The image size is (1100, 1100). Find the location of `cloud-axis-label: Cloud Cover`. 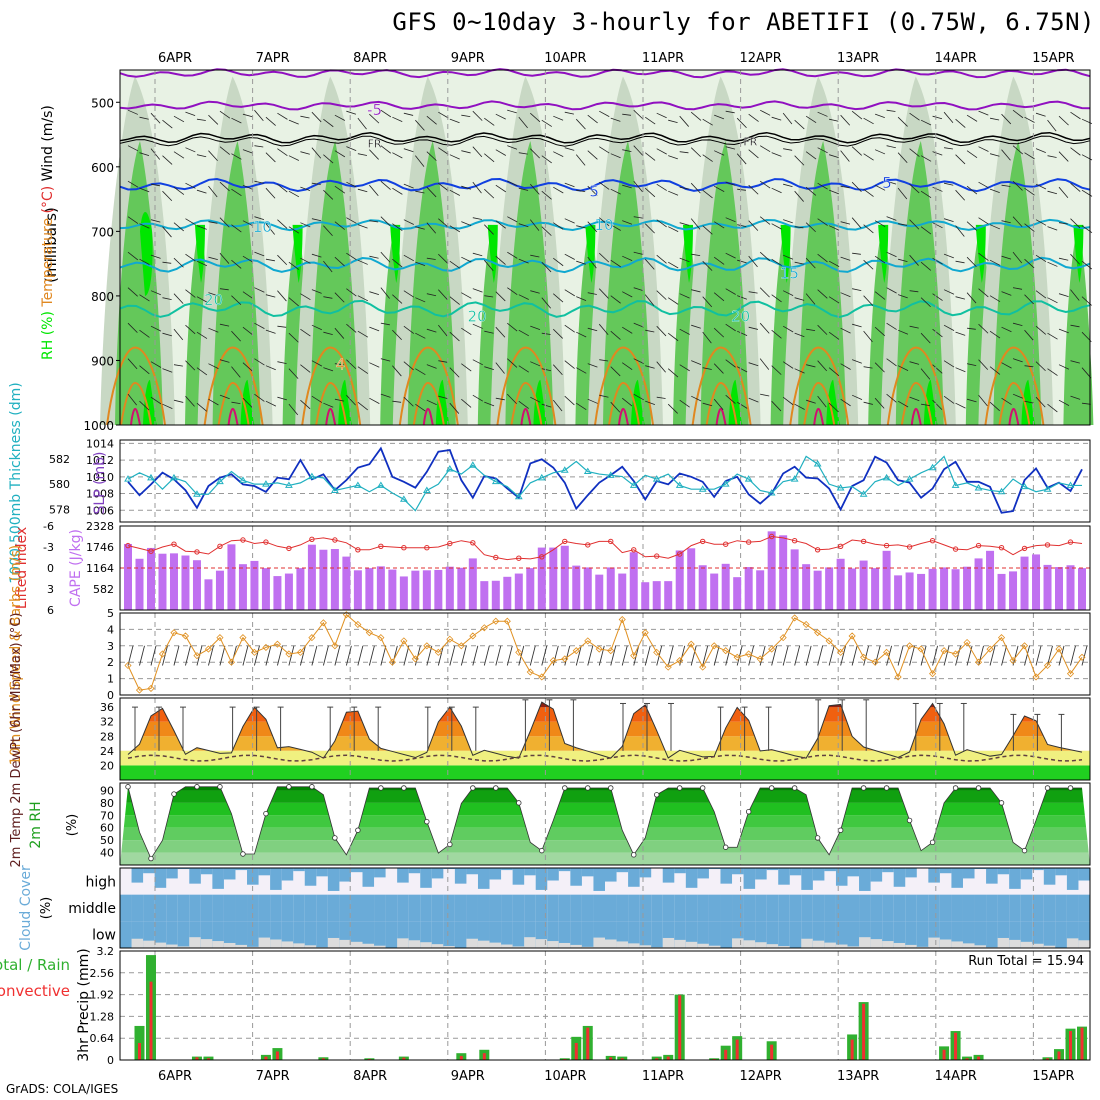

cloud-axis-label: Cloud Cover is located at coordinates (26, 908).